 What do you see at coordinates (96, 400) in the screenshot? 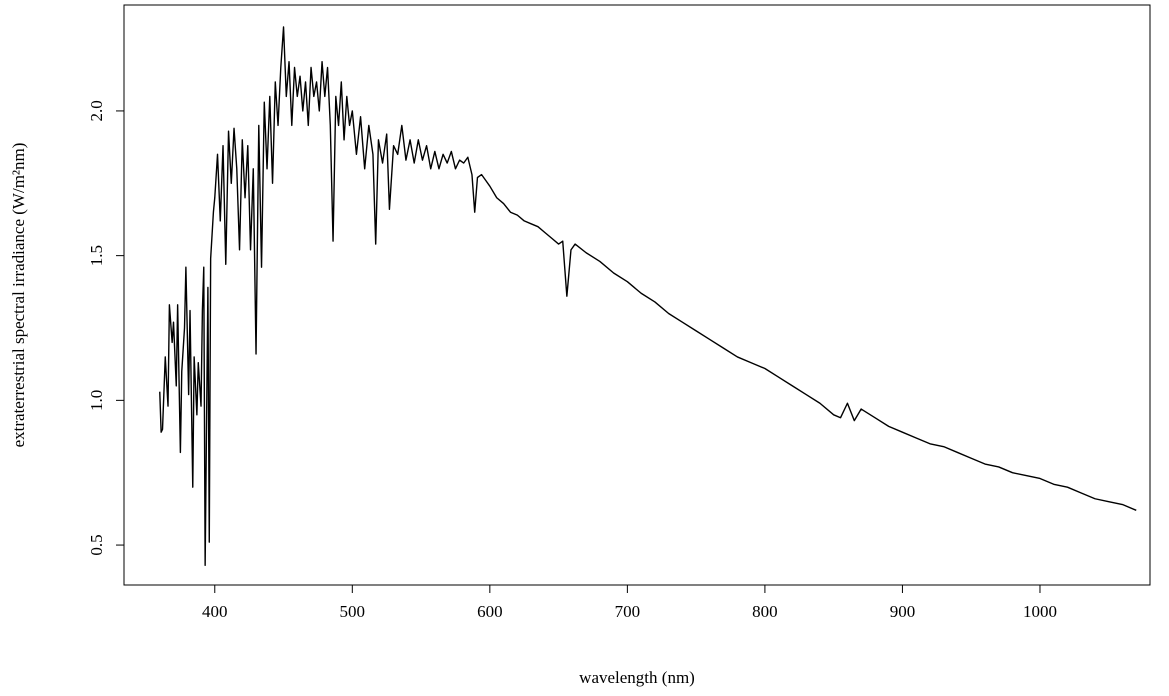
I see `y-tick-label: 1.0` at bounding box center [96, 400].